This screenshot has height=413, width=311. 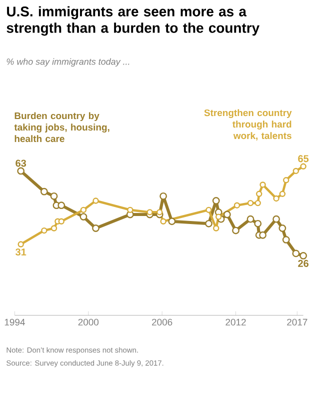 What do you see at coordinates (14, 322) in the screenshot?
I see `x-tick-label: 1994` at bounding box center [14, 322].